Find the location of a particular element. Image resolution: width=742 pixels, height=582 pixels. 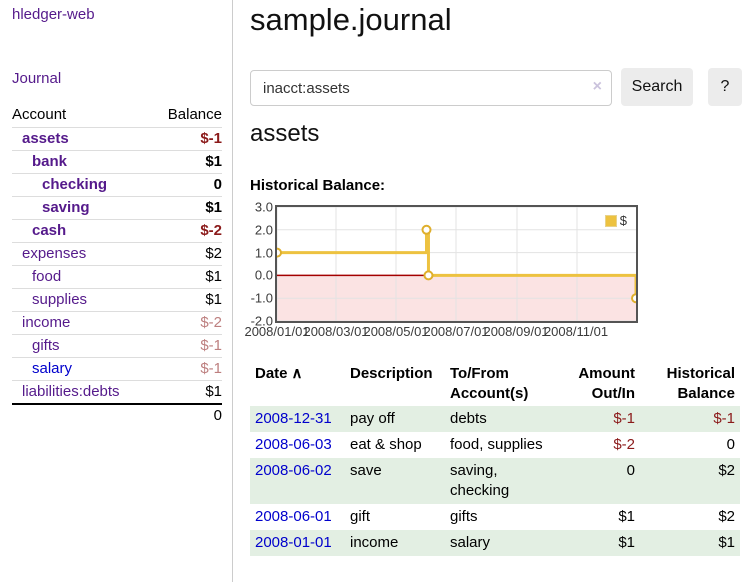

account-balance: $-2 is located at coordinates (186, 231).